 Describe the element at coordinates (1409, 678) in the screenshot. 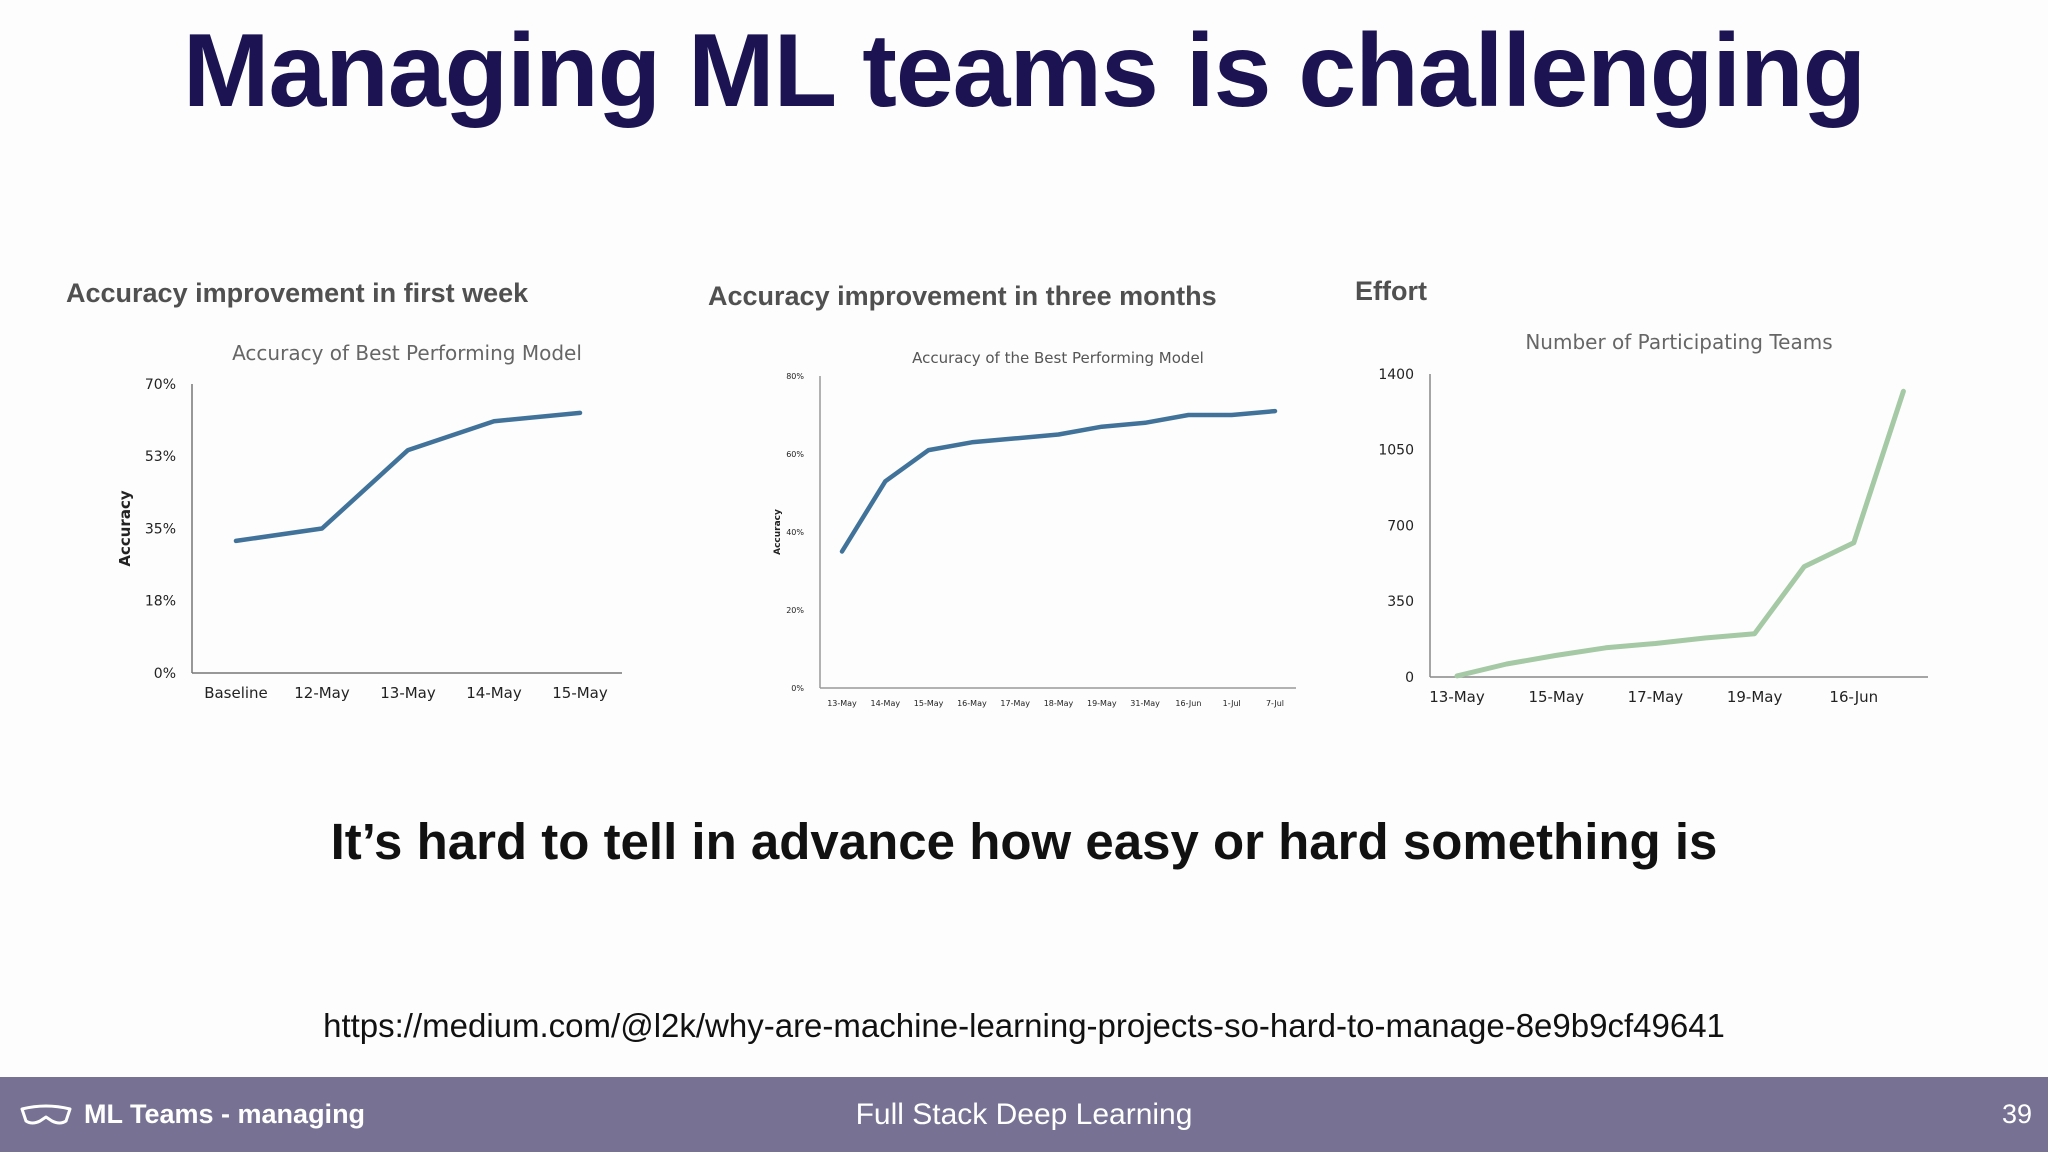

I see `y-tick-label: 0` at that location.